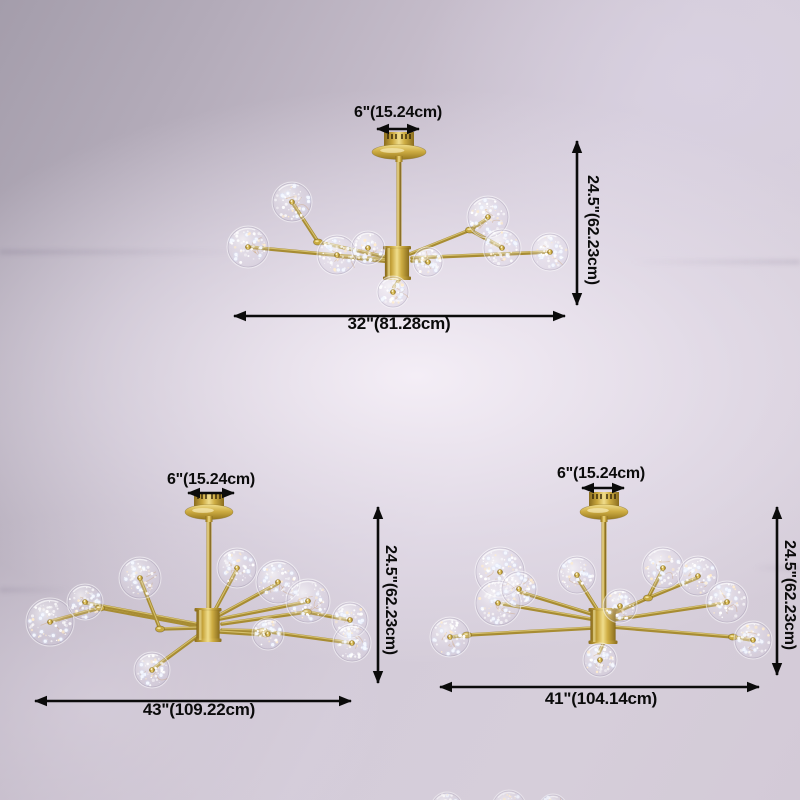 This screenshot has width=800, height=800. I want to click on height-arrow-top, so click(577, 223).